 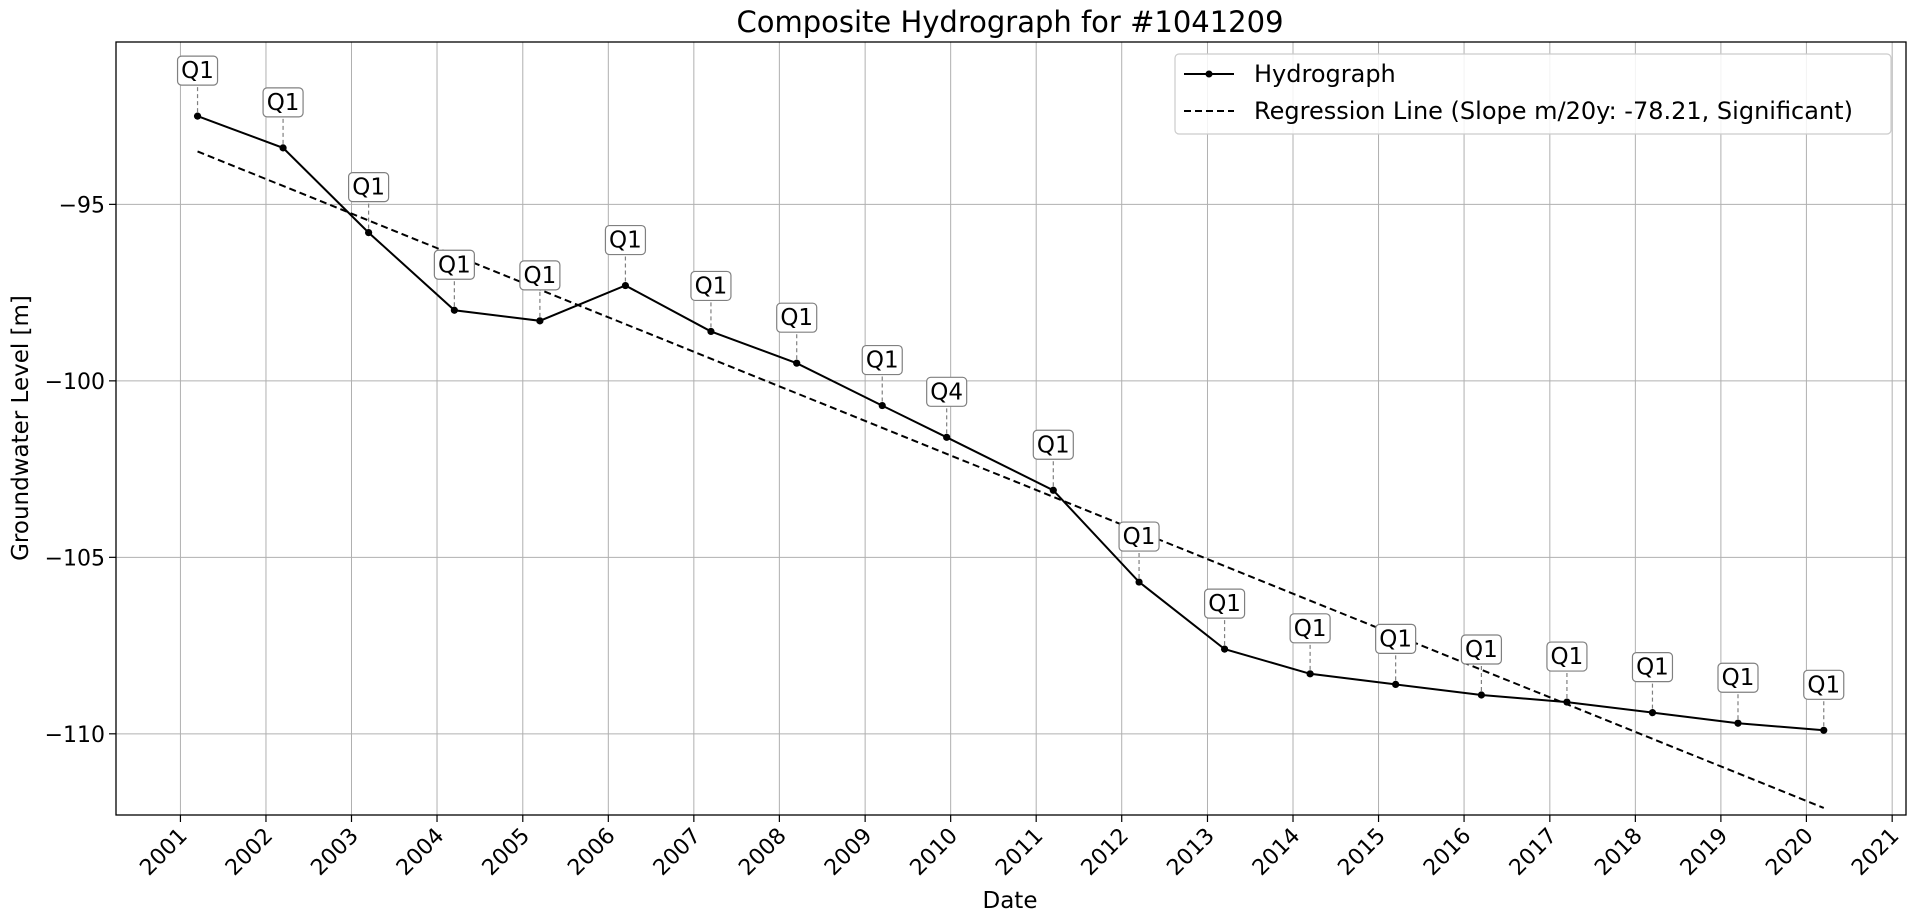 I want to click on x-tick-label: 2006, so click(x=591, y=852).